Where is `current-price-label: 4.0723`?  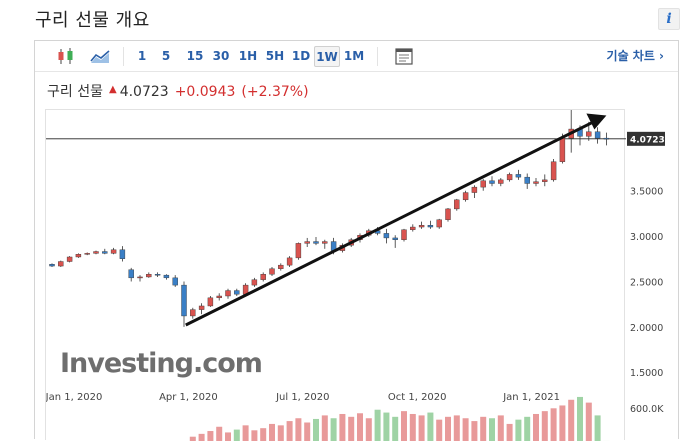
current-price-label: 4.0723 is located at coordinates (647, 140).